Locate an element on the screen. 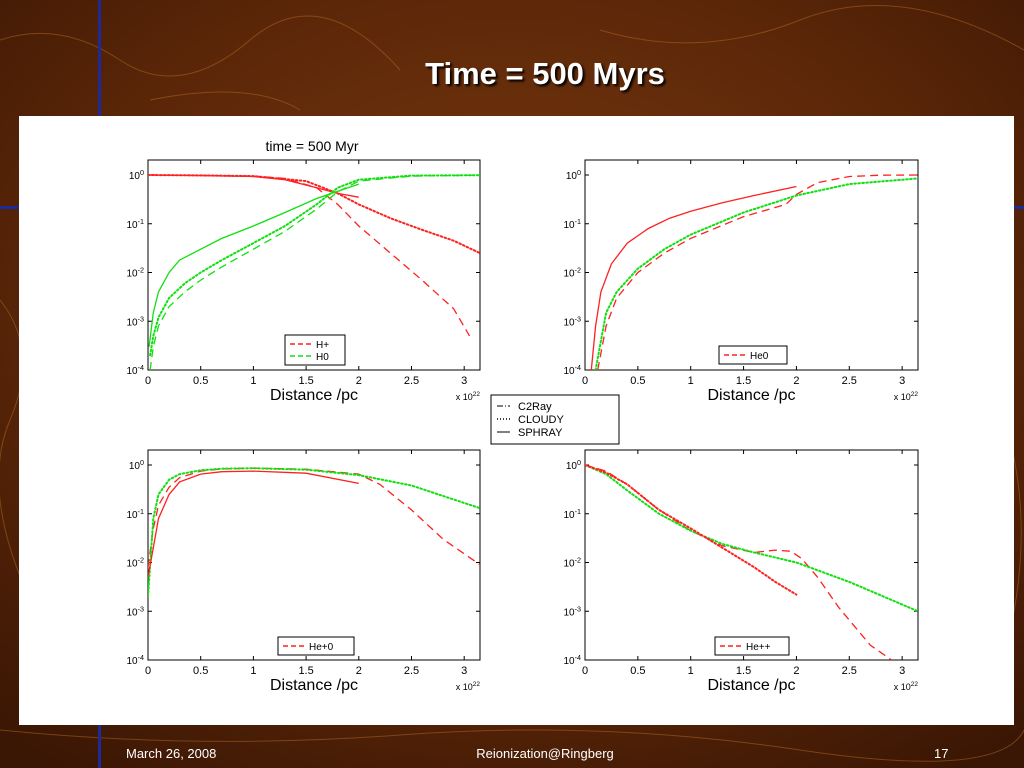  legend-label: He0 is located at coordinates (759, 356).